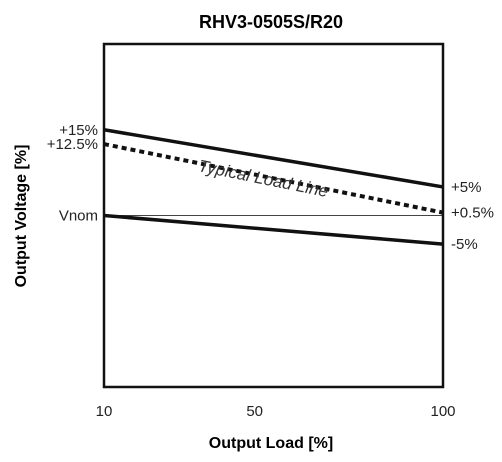 This screenshot has width=502, height=462. Describe the element at coordinates (78, 130) in the screenshot. I see `y-tick-label-left: +15%` at that location.